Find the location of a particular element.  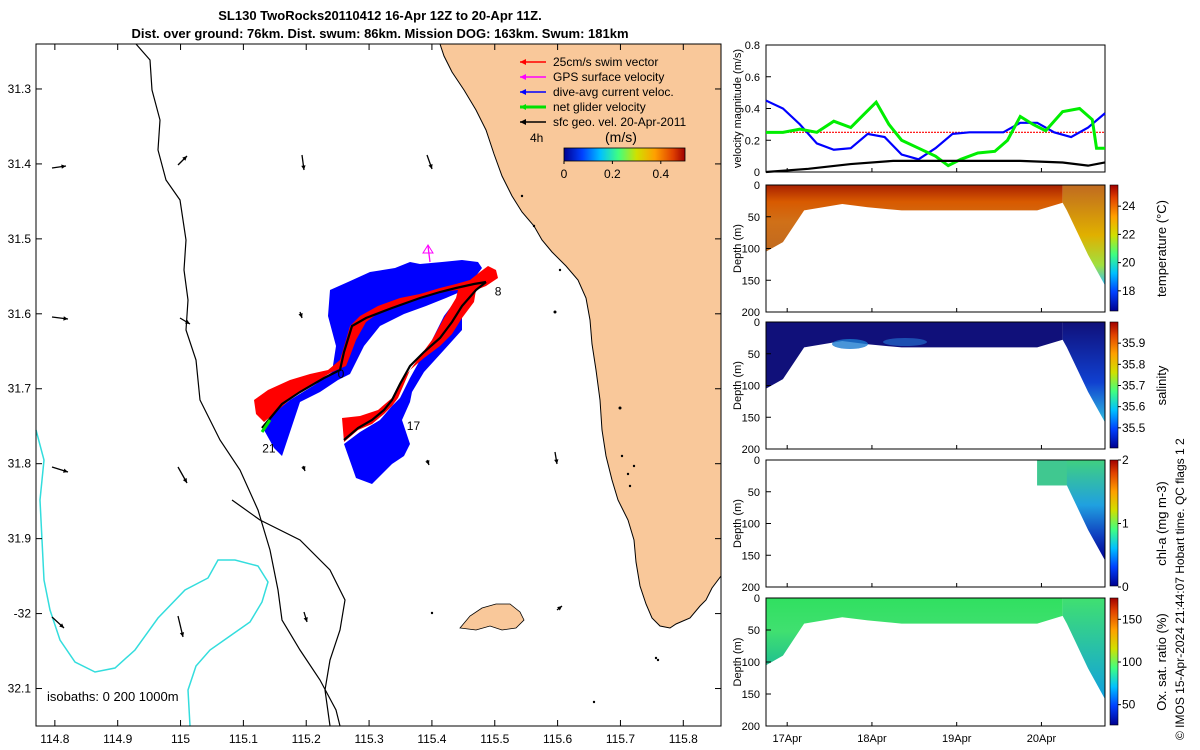

map-y-tick-label: 31.5 is located at coordinates (20, 239).